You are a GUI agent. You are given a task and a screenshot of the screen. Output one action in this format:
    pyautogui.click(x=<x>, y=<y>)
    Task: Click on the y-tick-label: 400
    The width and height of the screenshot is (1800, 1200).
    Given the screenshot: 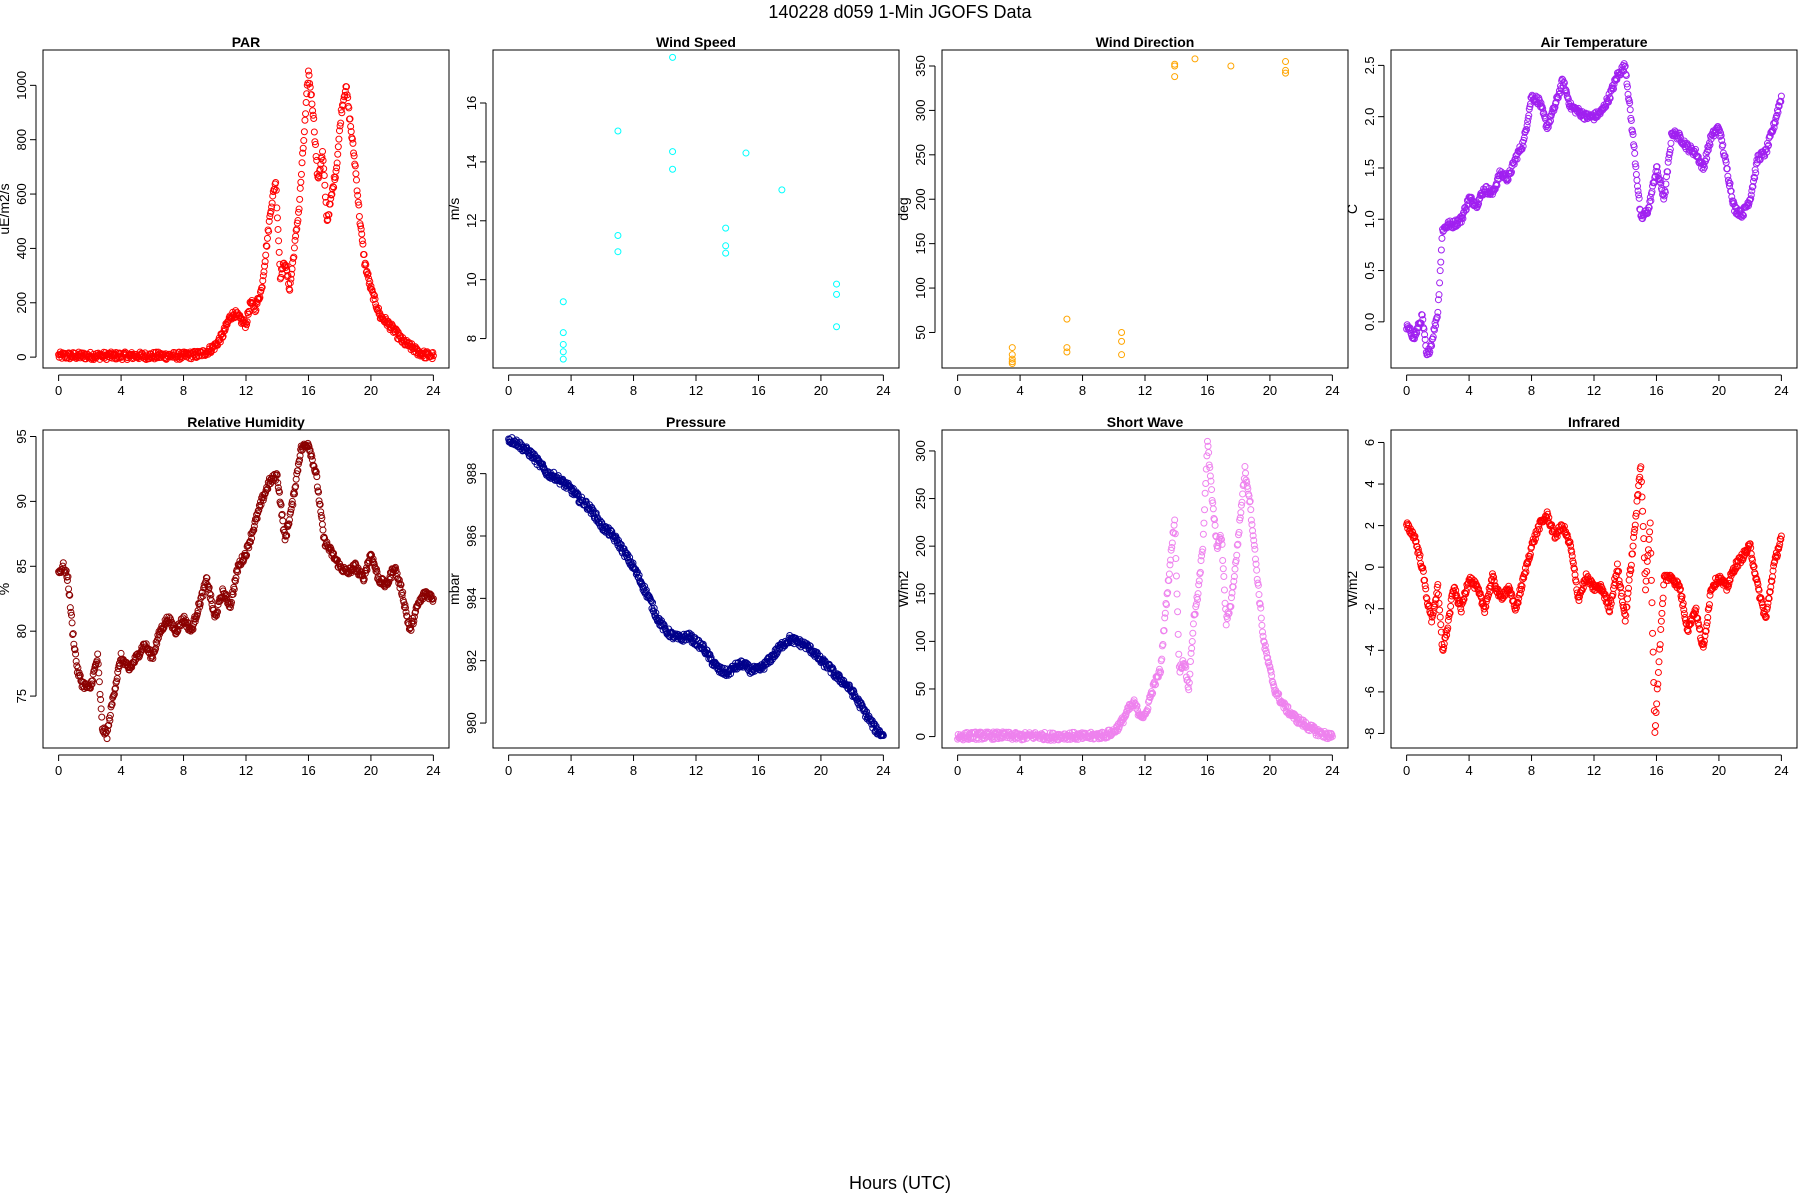 What is the action you would take?
    pyautogui.click(x=21, y=249)
    